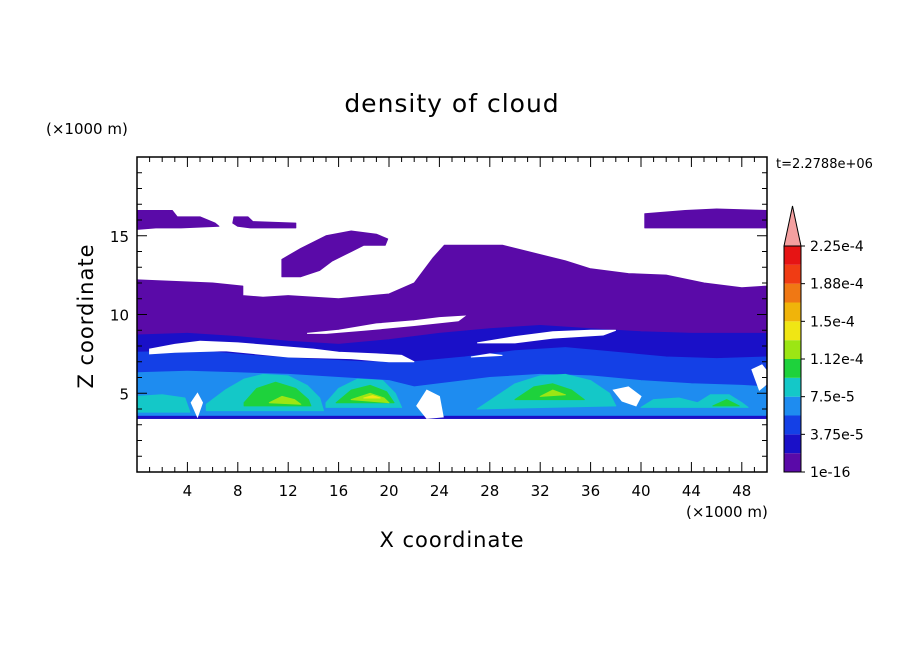  What do you see at coordinates (338, 491) in the screenshot?
I see `x-tick-label: 16` at bounding box center [338, 491].